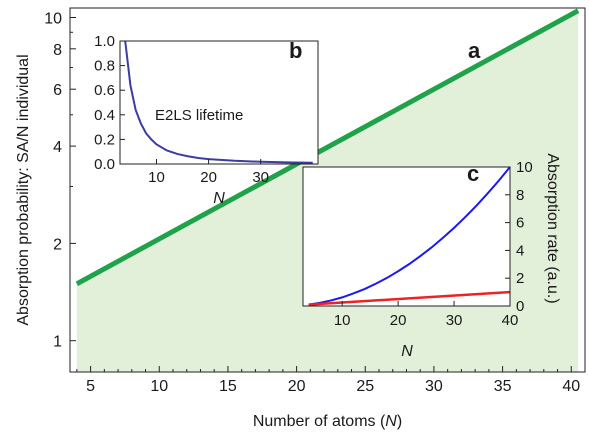  I want to click on inset-b-x-tick-label: 30, so click(260, 177).